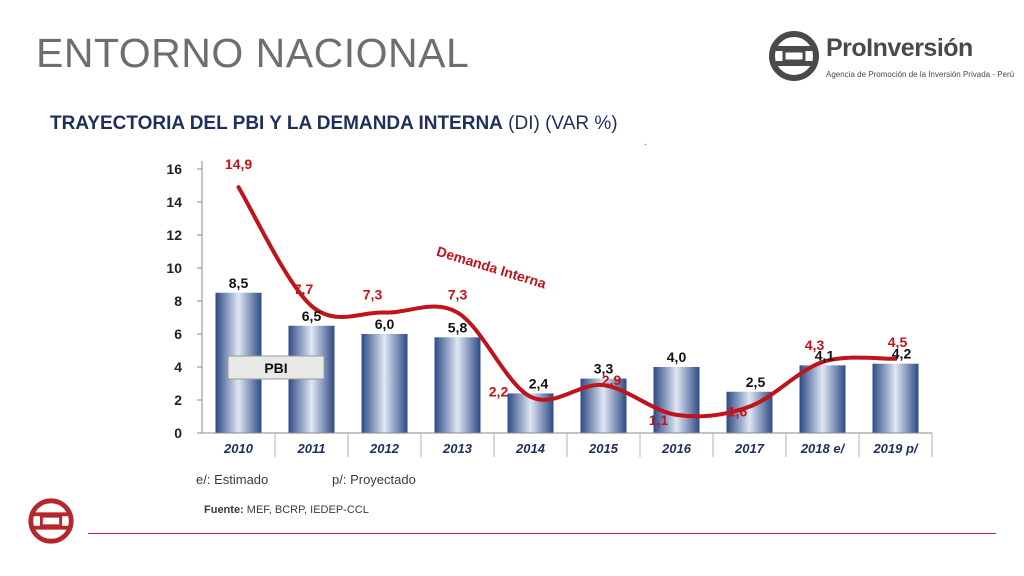  Describe the element at coordinates (499, 392) in the screenshot. I see `line-value-label: 2,2` at that location.